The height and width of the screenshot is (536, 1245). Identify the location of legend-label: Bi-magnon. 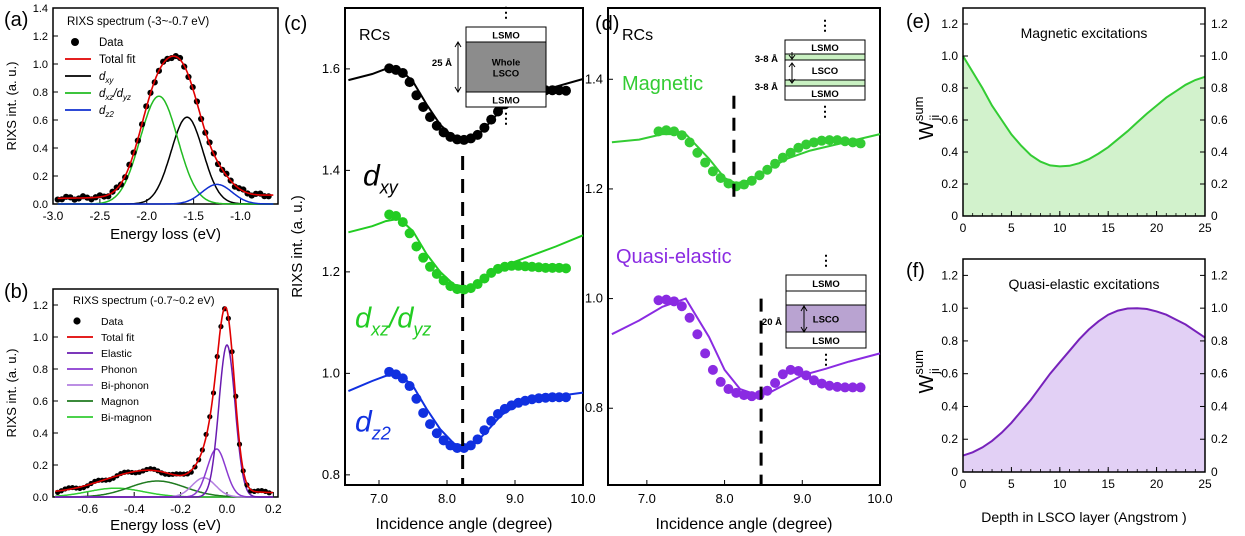
(126, 418).